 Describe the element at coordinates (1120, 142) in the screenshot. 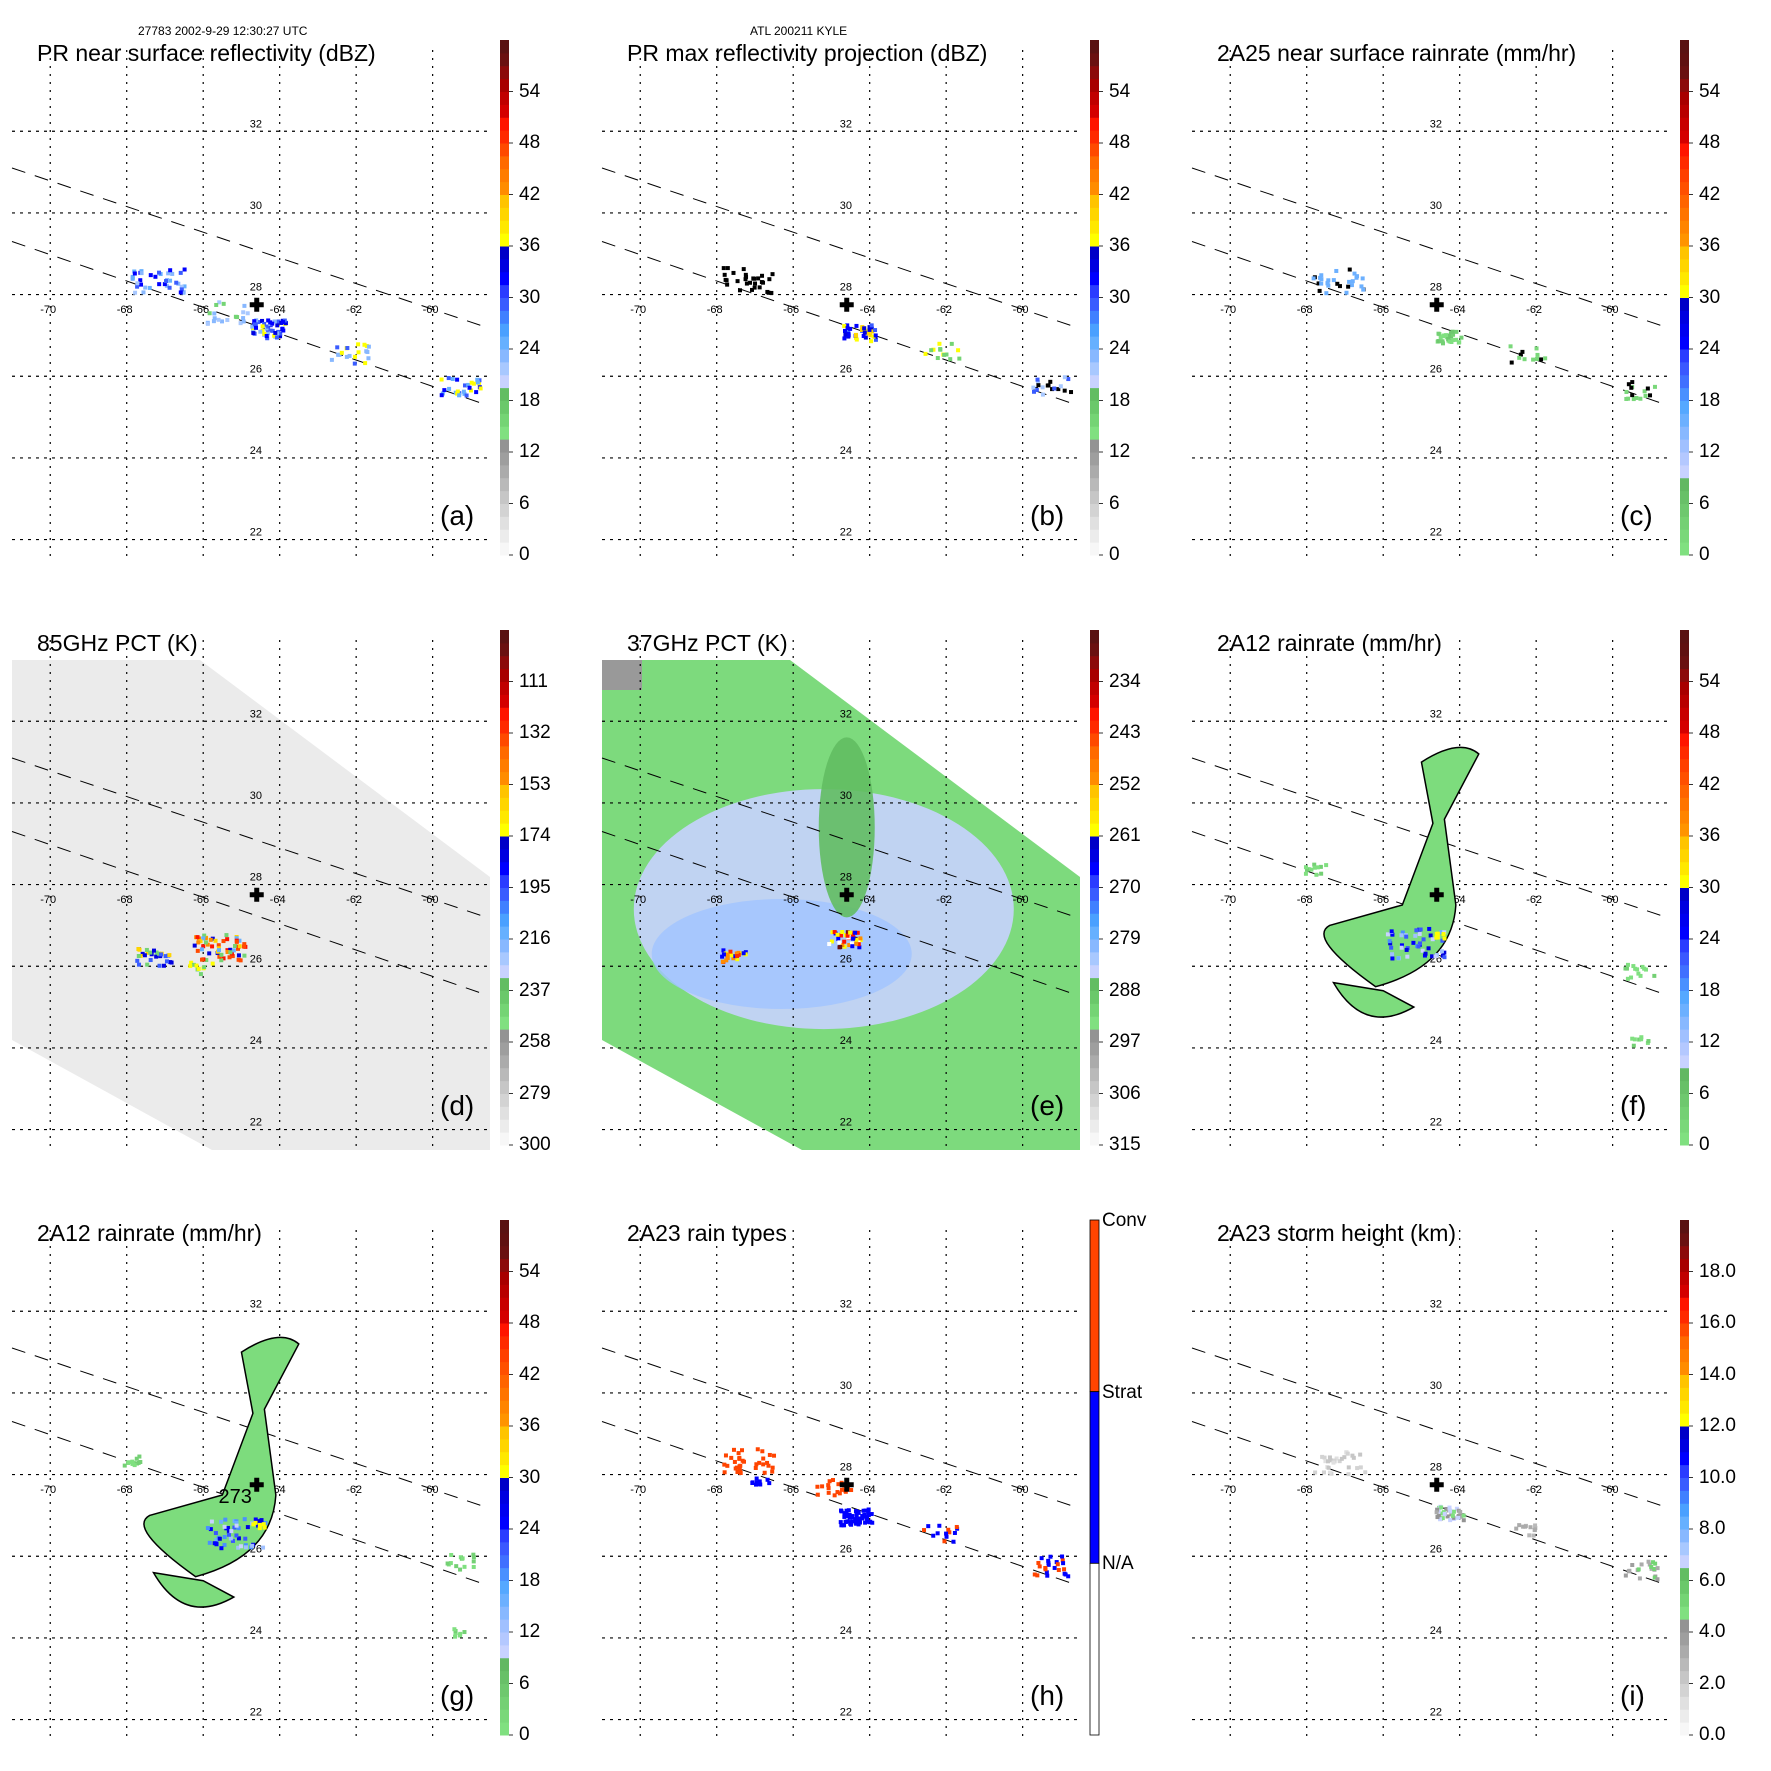

I see `colorbar-tick-label: 48` at that location.